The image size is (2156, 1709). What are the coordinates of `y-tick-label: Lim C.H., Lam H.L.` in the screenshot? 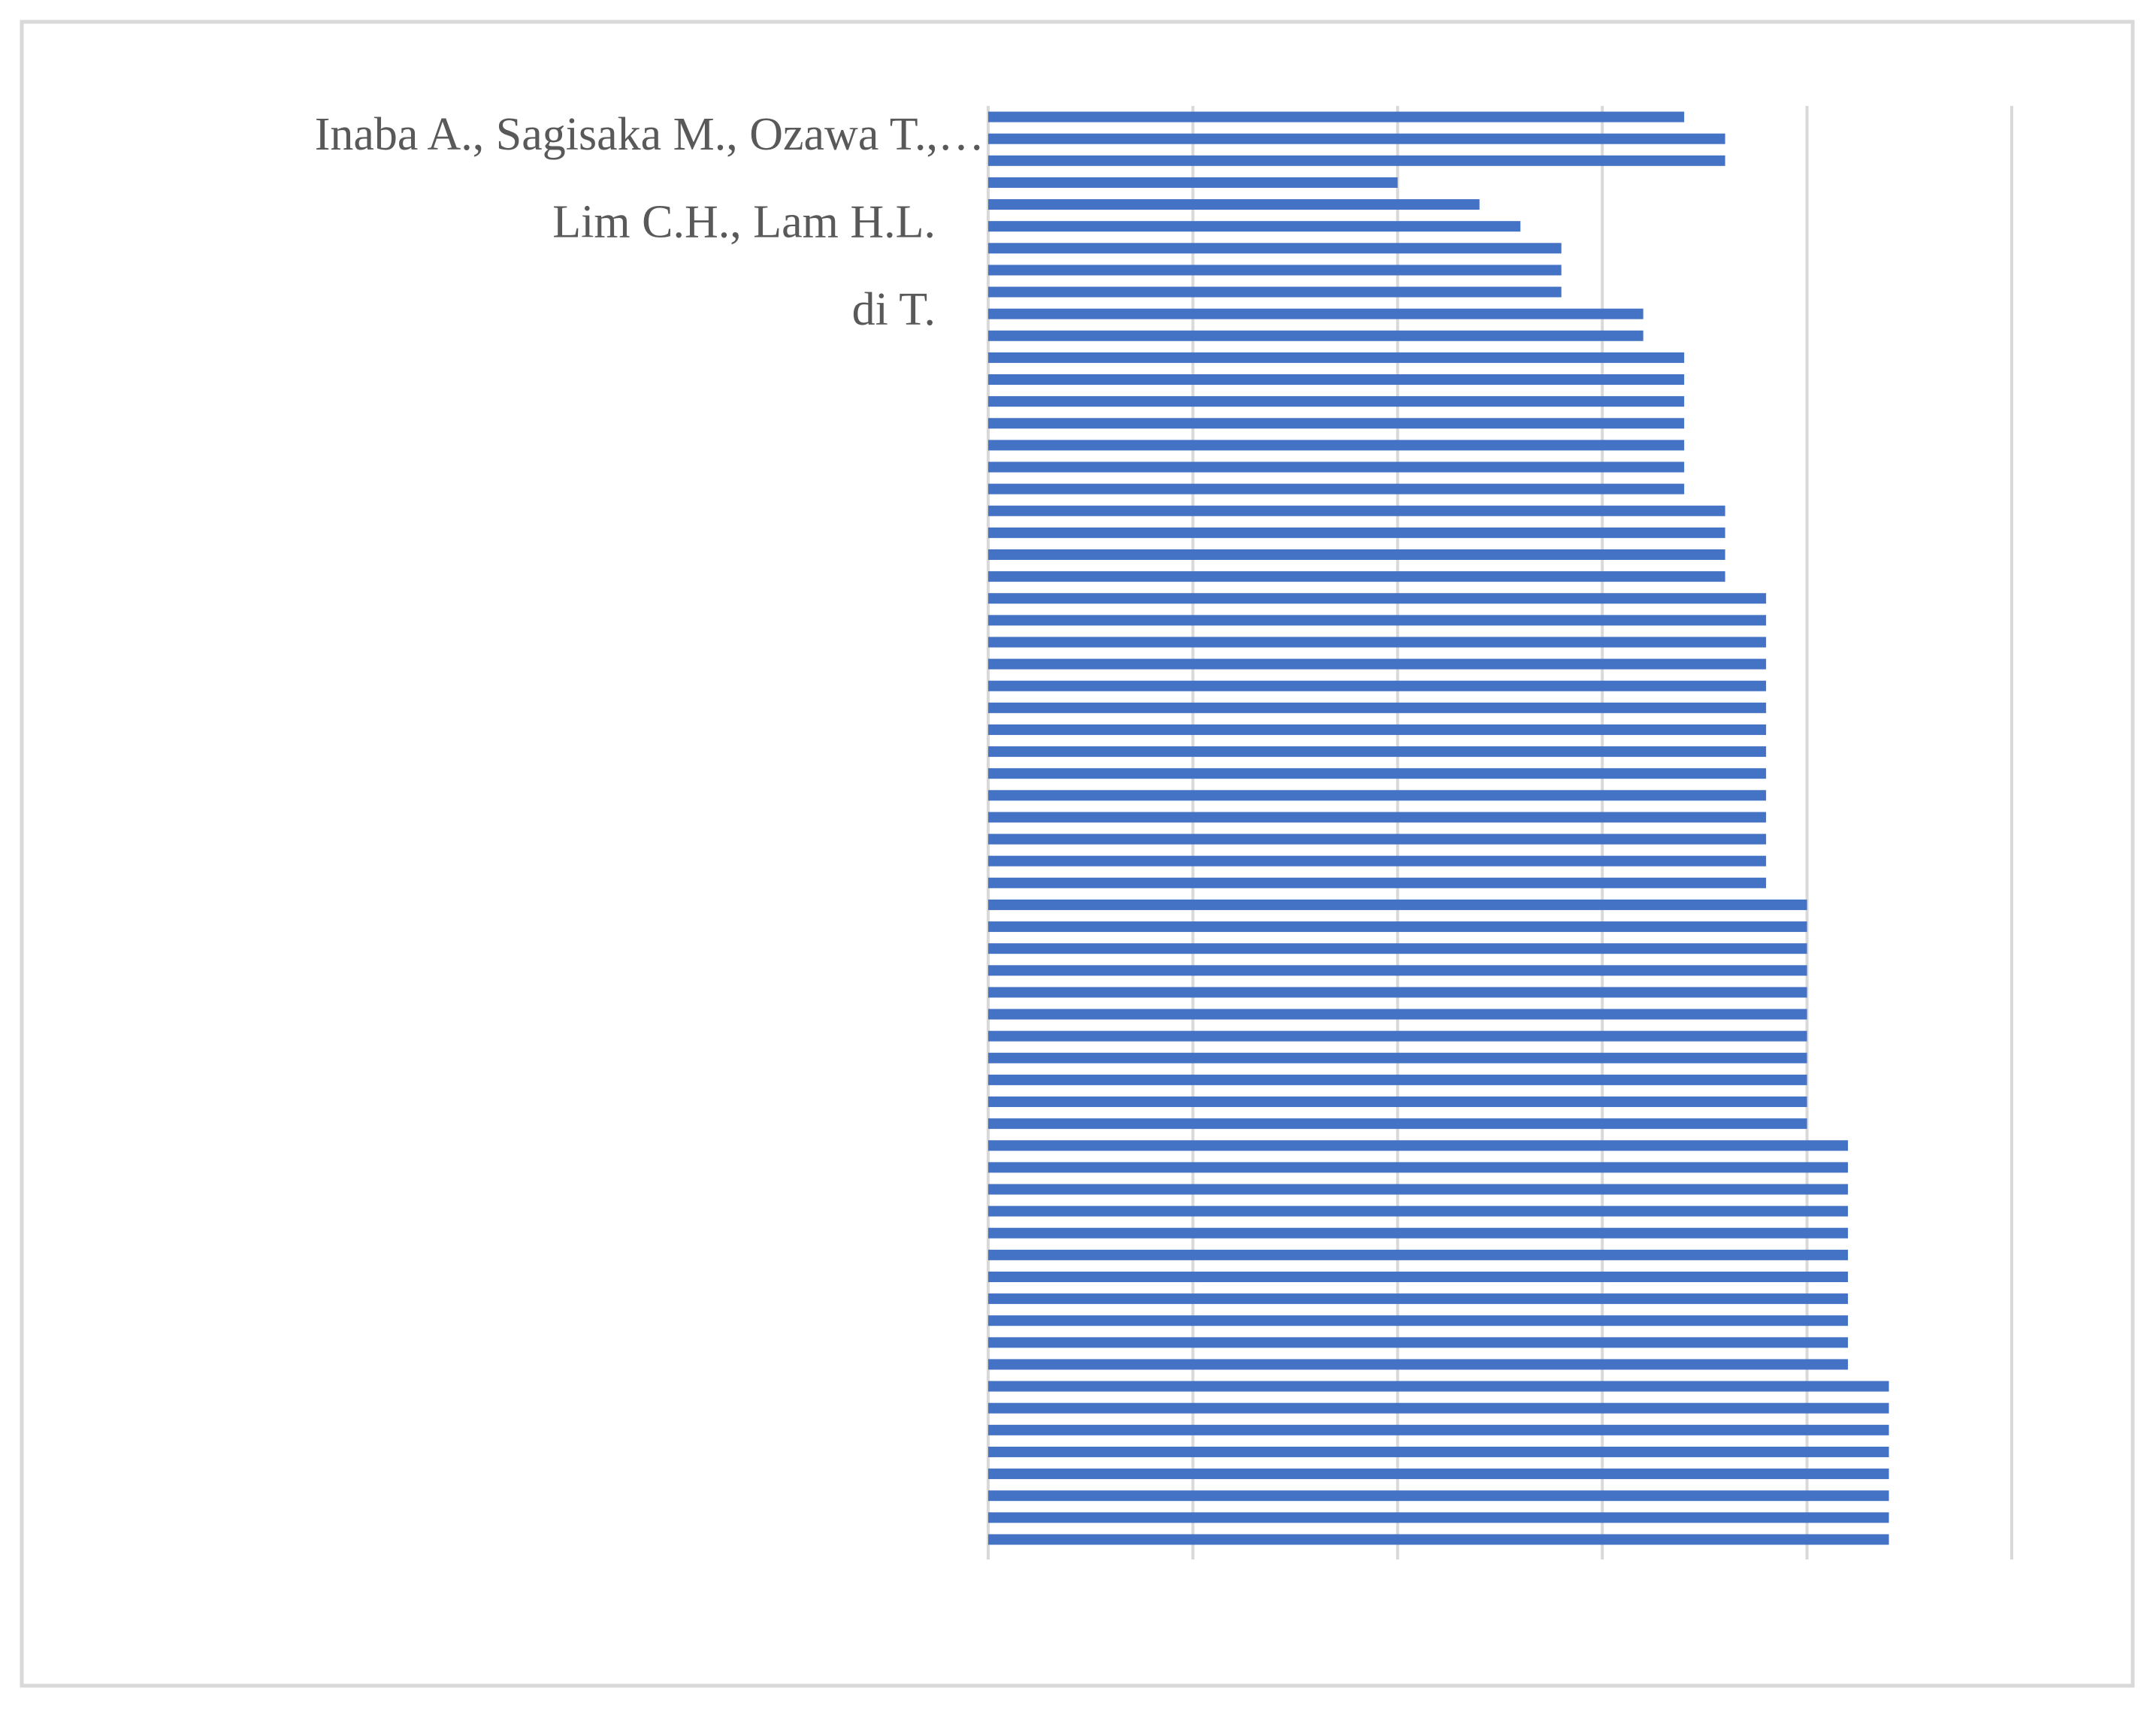 It's located at (744, 221).